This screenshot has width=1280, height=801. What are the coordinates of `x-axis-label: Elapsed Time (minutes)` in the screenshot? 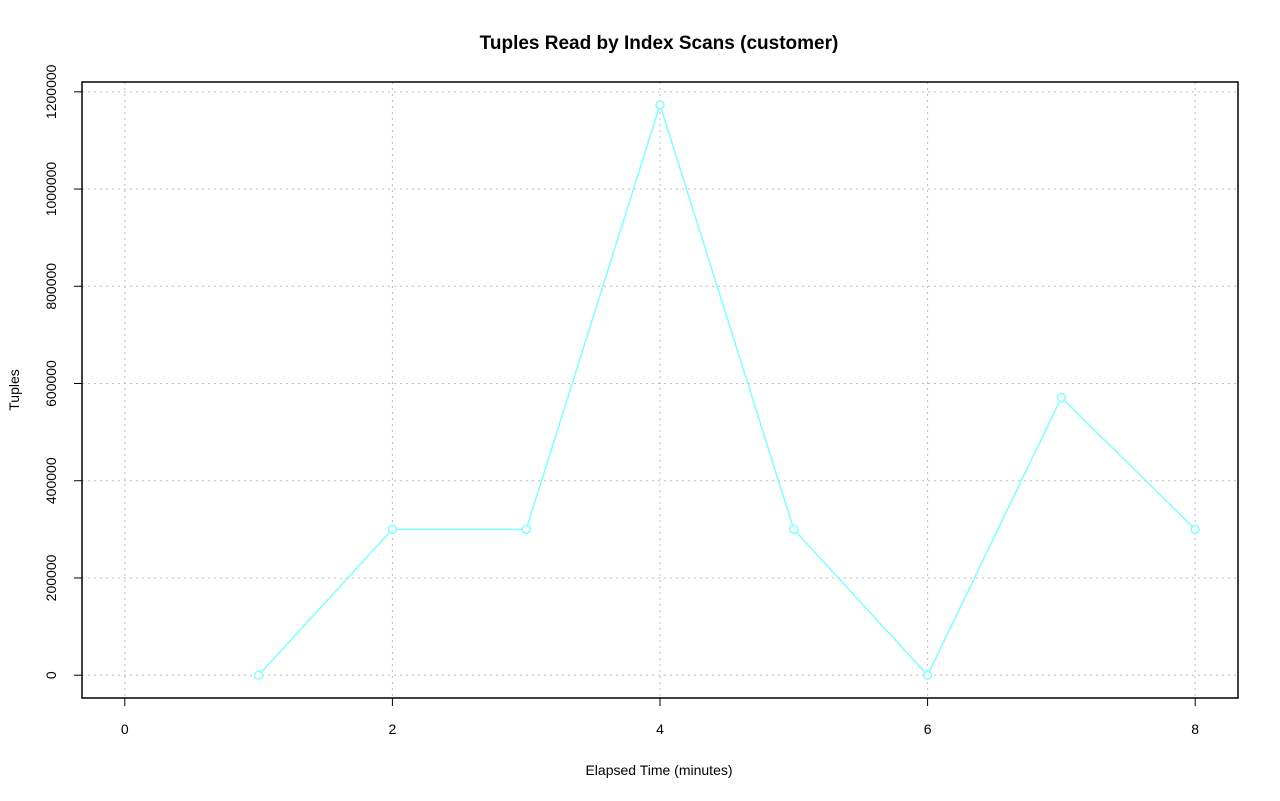 It's located at (658, 770).